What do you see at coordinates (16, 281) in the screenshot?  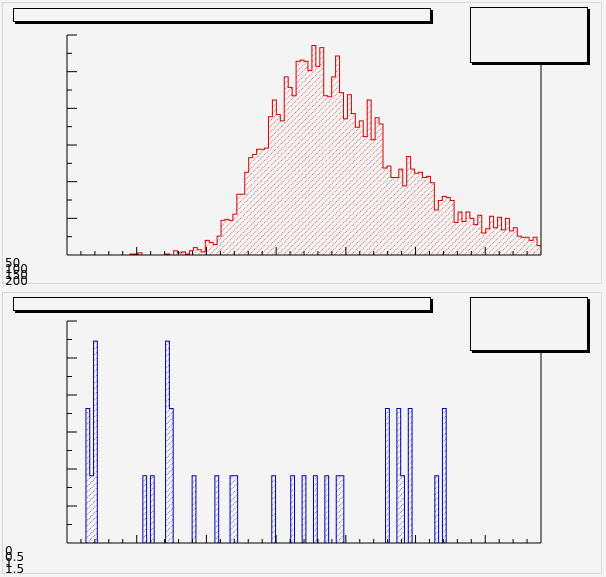 I see `axis-label: 200` at bounding box center [16, 281].